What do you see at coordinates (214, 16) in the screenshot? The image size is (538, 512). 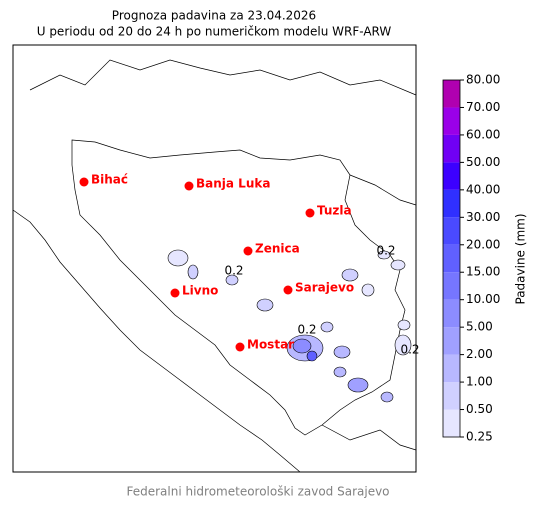 I see `title: Prognoza padavina za 23.04.2026` at bounding box center [214, 16].